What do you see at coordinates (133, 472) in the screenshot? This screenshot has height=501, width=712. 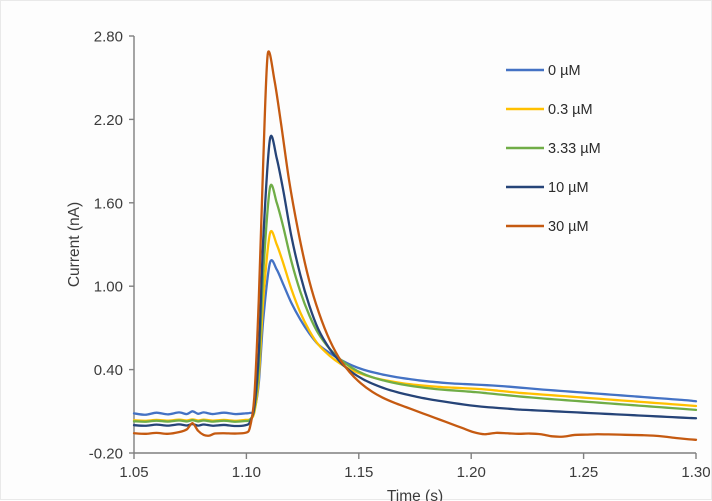 I see `x-tick-label: 1.05` at bounding box center [133, 472].